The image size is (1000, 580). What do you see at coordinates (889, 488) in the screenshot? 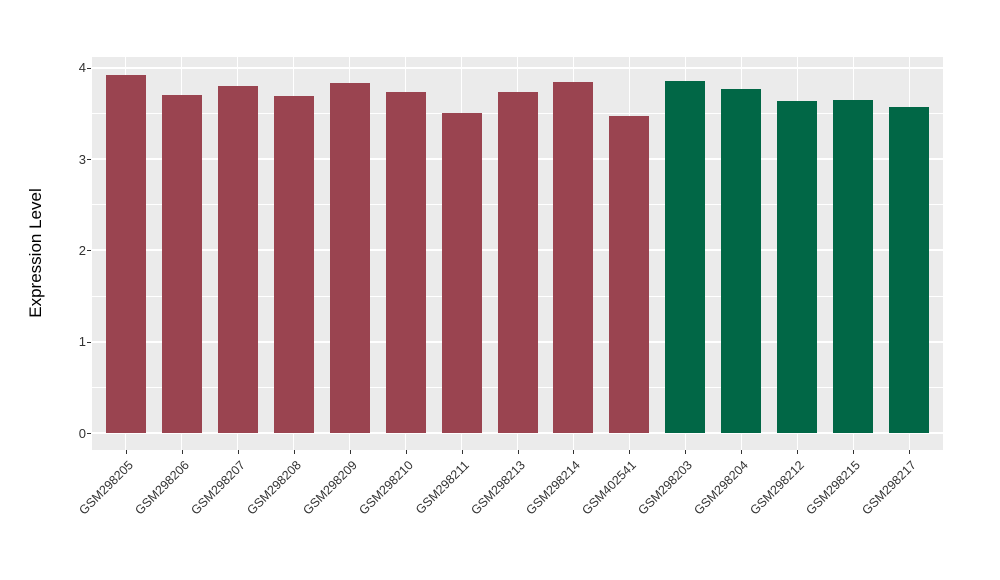
I see `x-tick-label: GSM298217` at bounding box center [889, 488].